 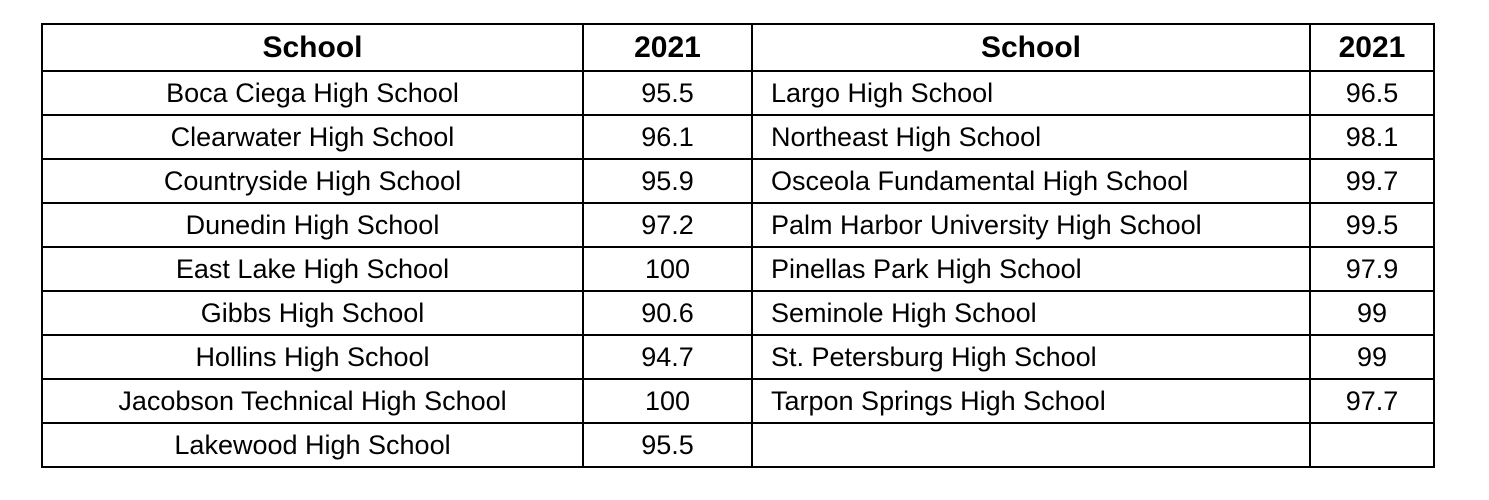 I want to click on rate-value: 98.1, so click(x=1372, y=137).